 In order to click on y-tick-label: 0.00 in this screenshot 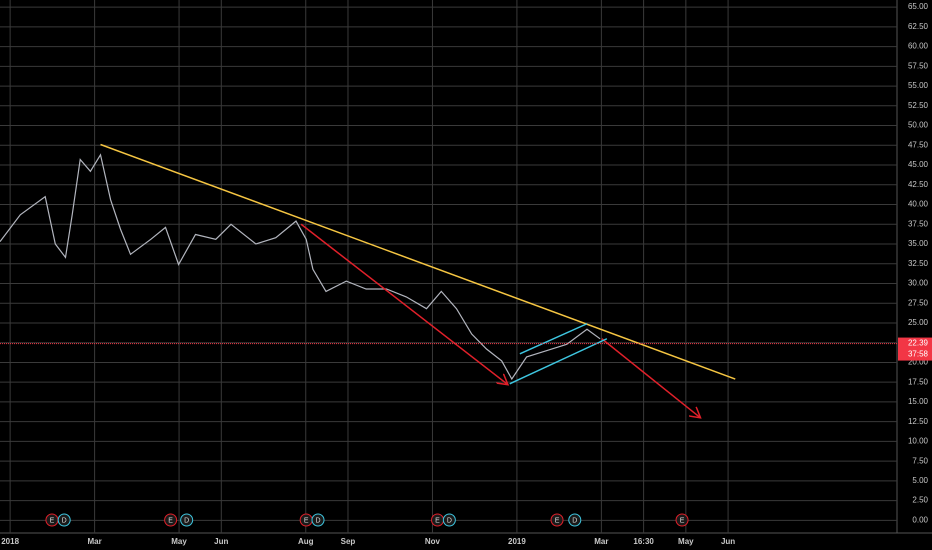, I will do `click(920, 519)`.